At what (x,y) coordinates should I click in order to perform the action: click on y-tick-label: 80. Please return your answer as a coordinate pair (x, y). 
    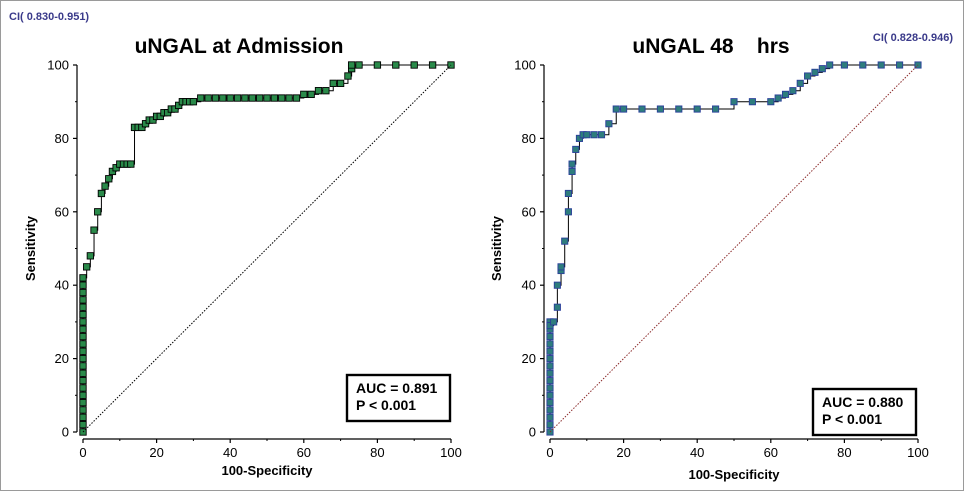
    Looking at the image, I should click on (529, 138).